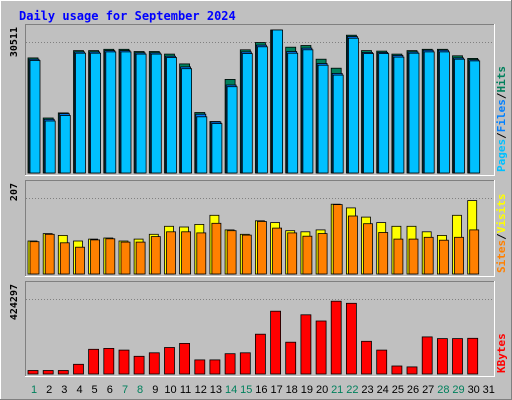  What do you see at coordinates (501, 155) in the screenshot?
I see `y-axis-label-part: Pages` at bounding box center [501, 155].